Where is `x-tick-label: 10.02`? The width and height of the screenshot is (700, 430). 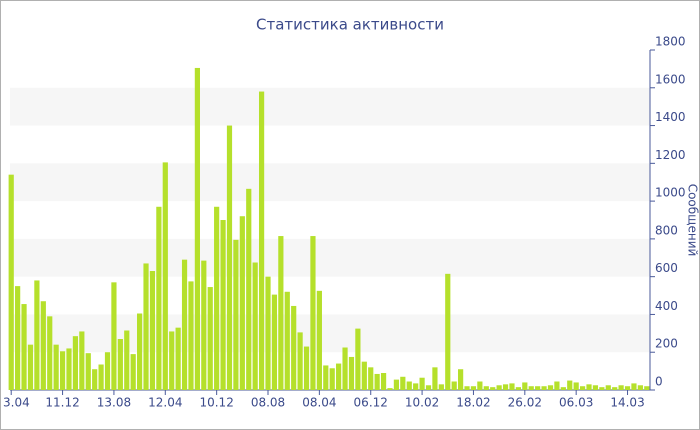 x-tick-label: 10.02 is located at coordinates (422, 403).